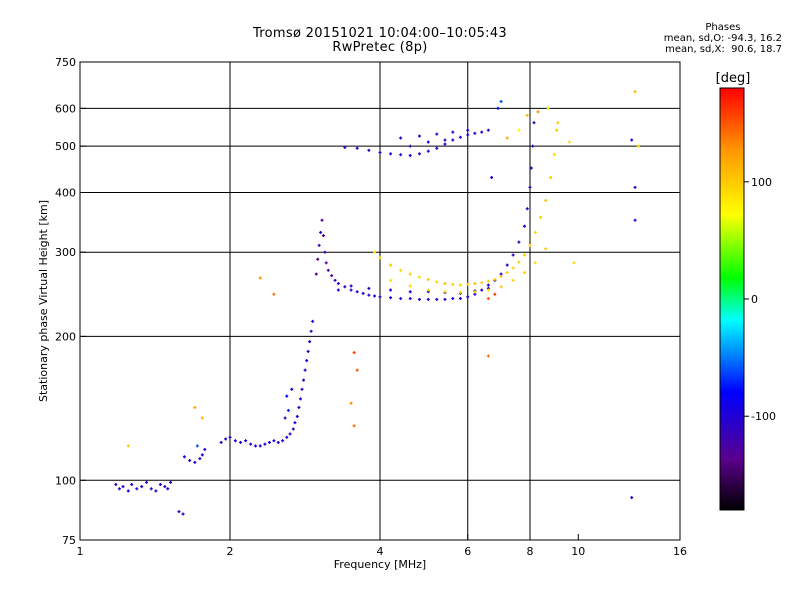  Describe the element at coordinates (763, 416) in the screenshot. I see `colorbar-tick-label: -100` at that location.